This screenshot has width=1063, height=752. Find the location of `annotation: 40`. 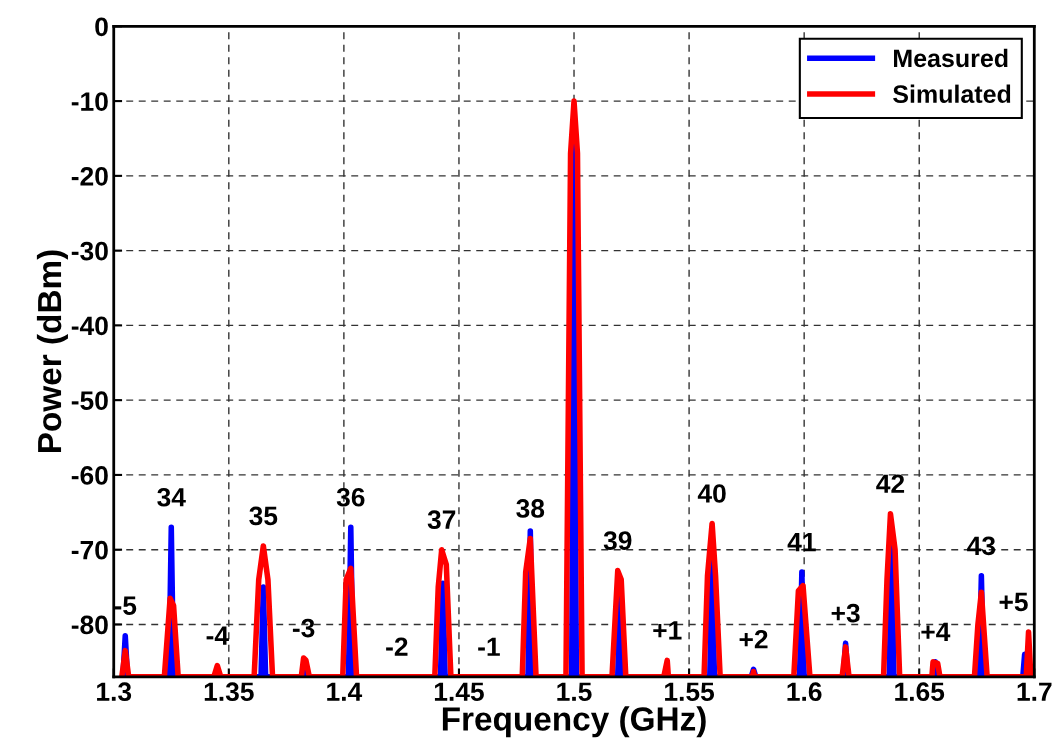

annotation: 40 is located at coordinates (711, 493).